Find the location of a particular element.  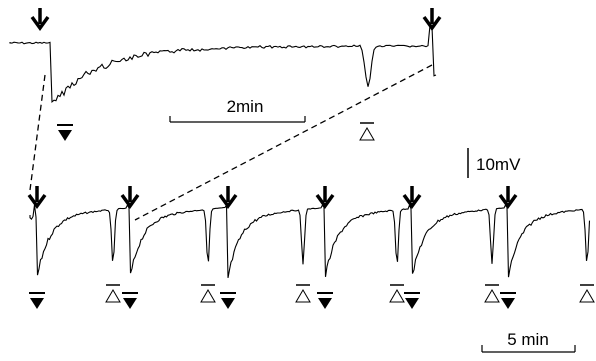

scale-label: 5 min is located at coordinates (528, 339).